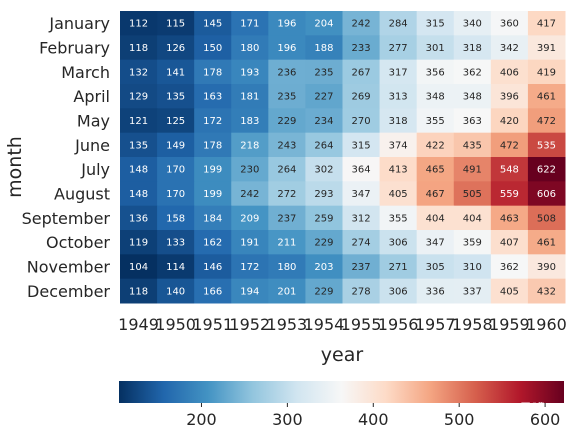 This screenshot has width=579, height=436. I want to click on cell-value-label: 417, so click(546, 24).